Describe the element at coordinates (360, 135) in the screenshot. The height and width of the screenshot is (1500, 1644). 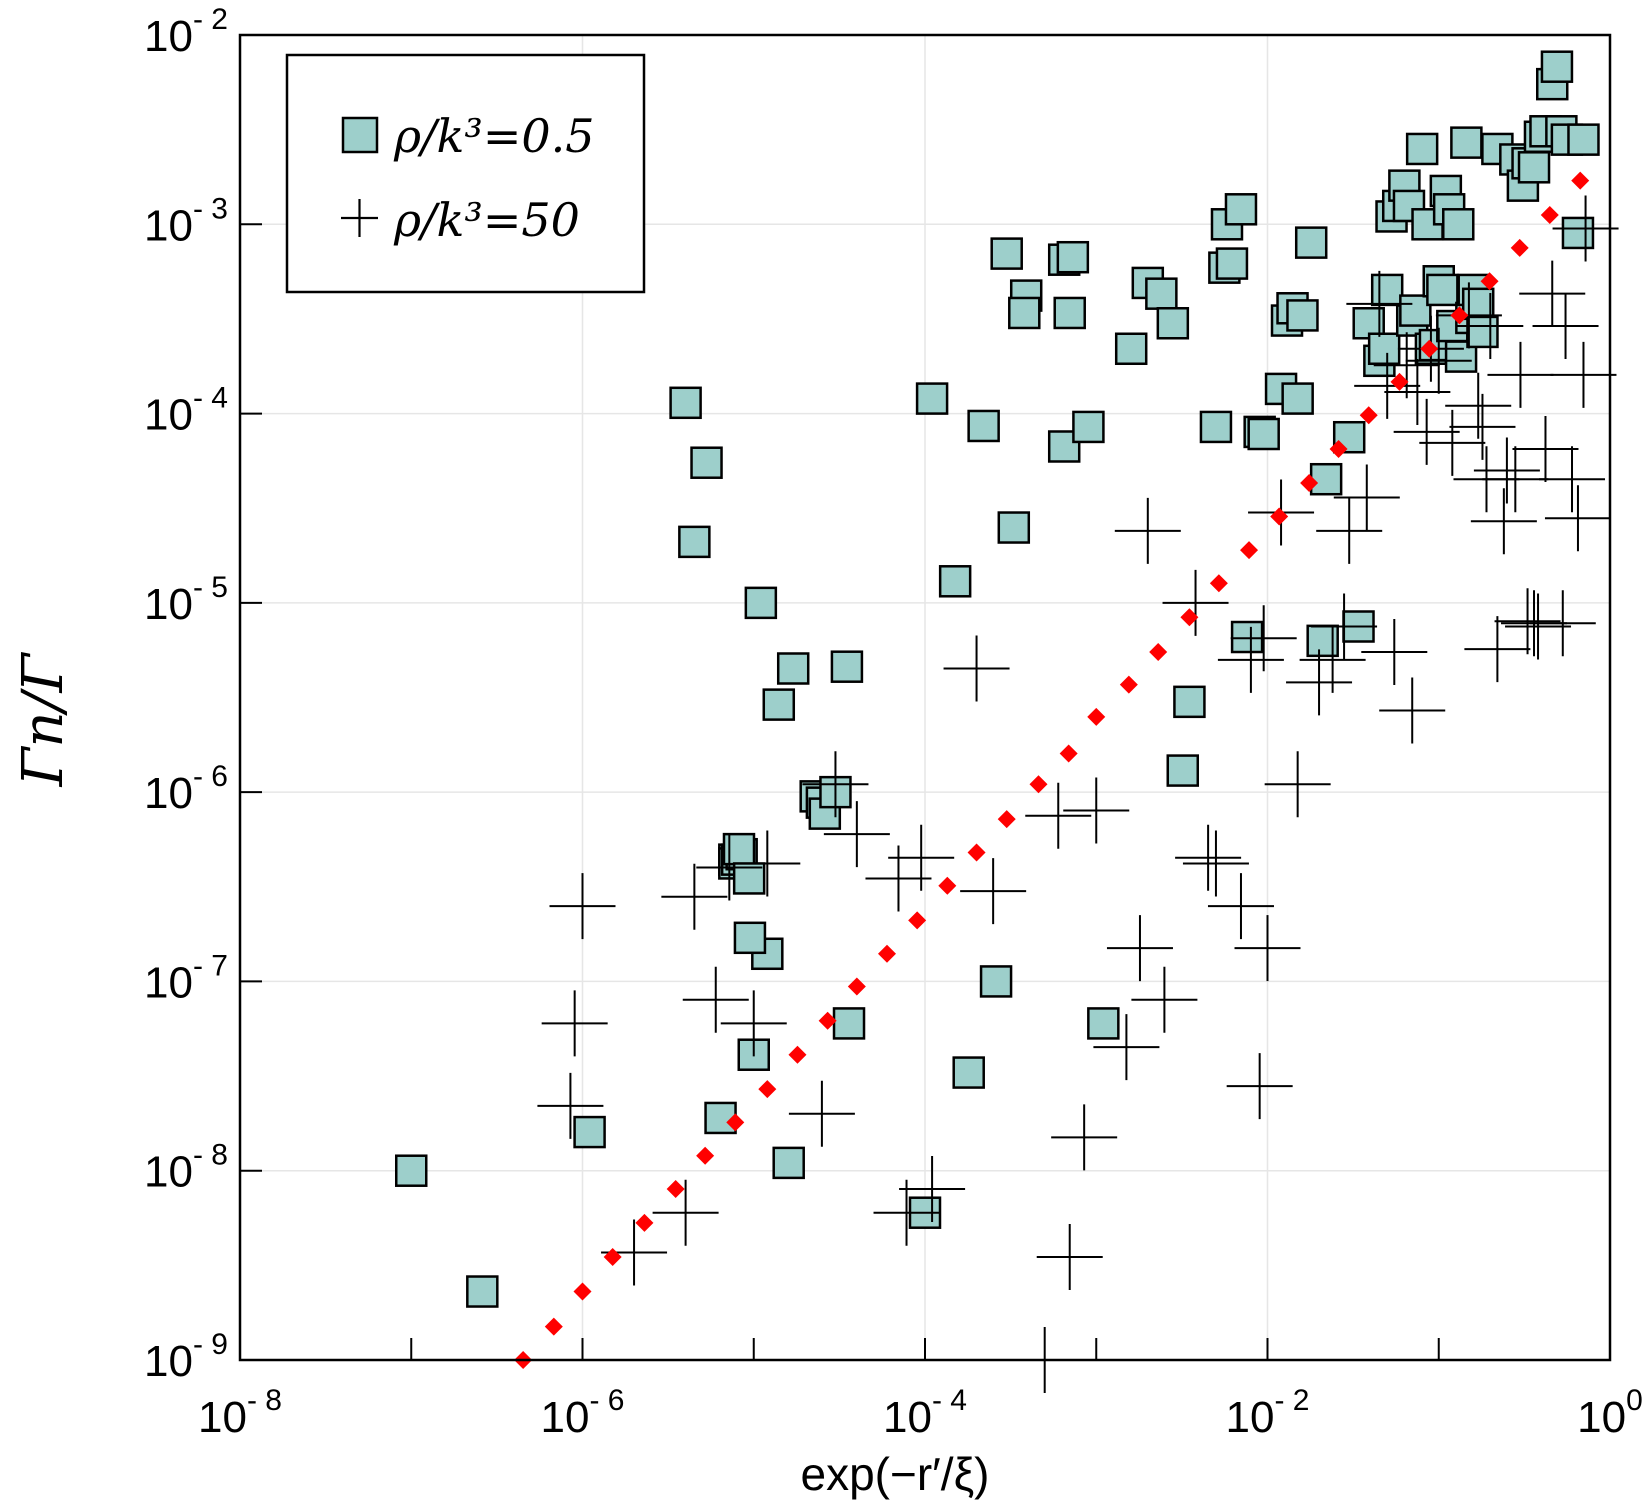
I see `legend-marker-square` at that location.